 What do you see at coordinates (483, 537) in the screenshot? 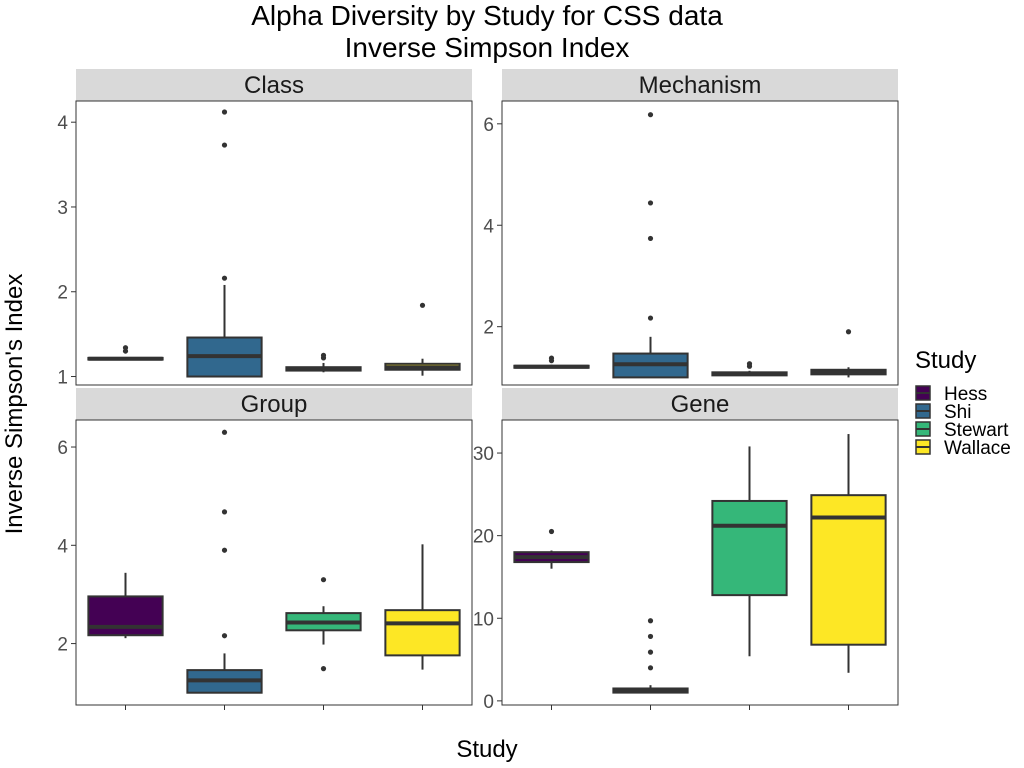
I see `y-tick-label: 20` at bounding box center [483, 537].